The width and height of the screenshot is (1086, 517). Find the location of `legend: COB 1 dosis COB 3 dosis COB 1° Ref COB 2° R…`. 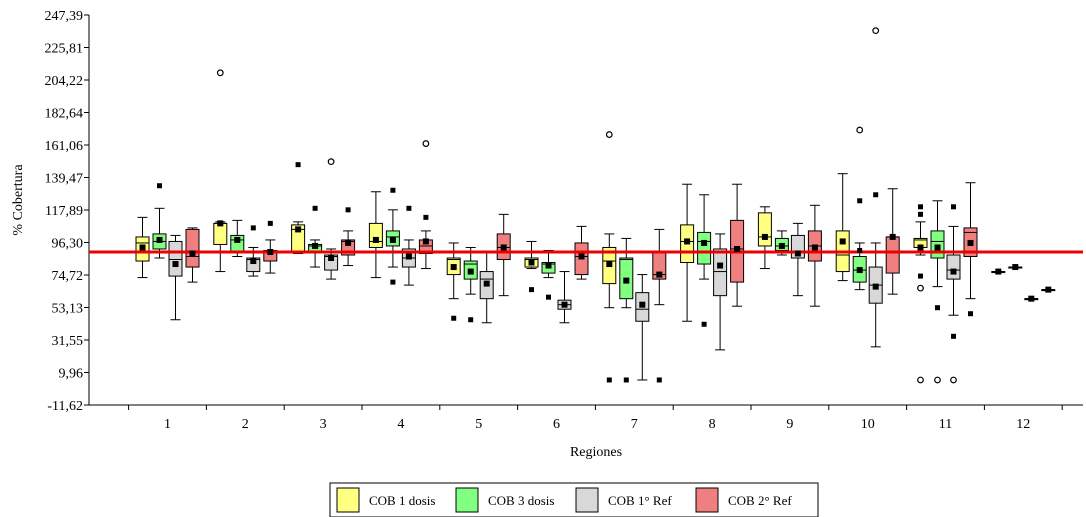

legend: COB 1 dosis COB 3 dosis COB 1° Ref COB 2° R… is located at coordinates (574, 499).